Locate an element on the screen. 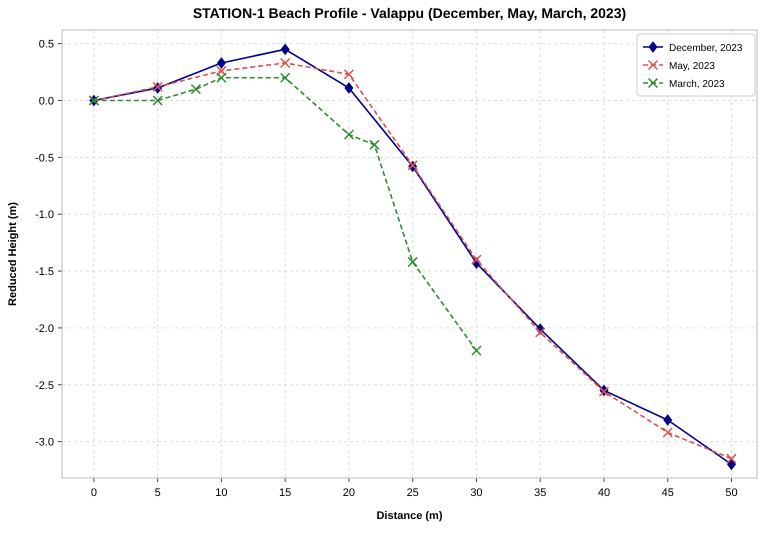 The height and width of the screenshot is (533, 763). legend-label: March, 2023 is located at coordinates (697, 84).